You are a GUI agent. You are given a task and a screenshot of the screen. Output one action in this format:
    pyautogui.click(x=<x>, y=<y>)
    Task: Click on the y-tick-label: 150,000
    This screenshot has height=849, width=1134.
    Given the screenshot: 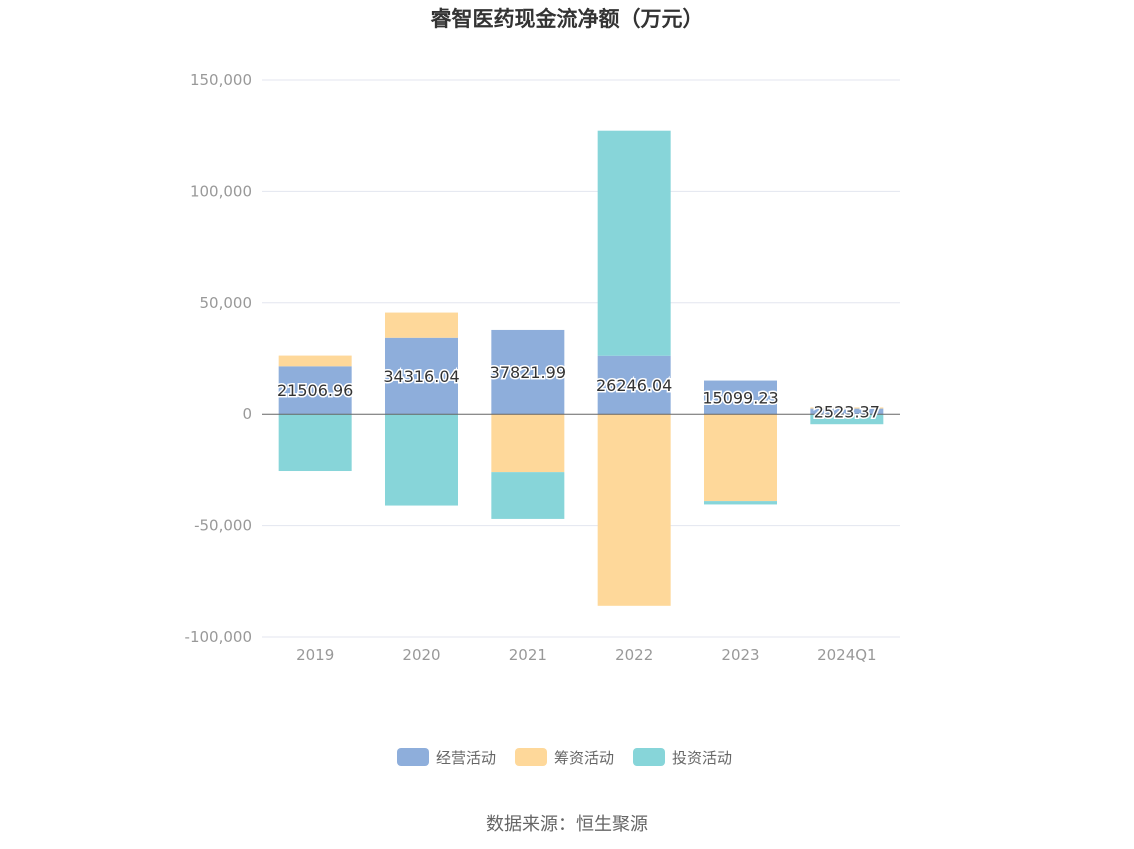 What is the action you would take?
    pyautogui.click(x=221, y=80)
    